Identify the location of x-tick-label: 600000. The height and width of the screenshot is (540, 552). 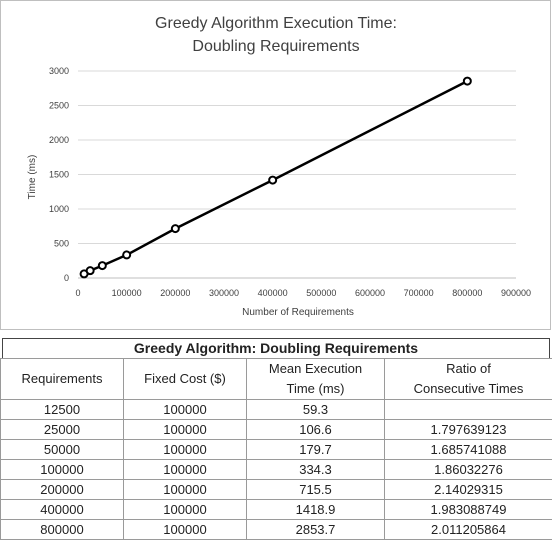
(370, 293).